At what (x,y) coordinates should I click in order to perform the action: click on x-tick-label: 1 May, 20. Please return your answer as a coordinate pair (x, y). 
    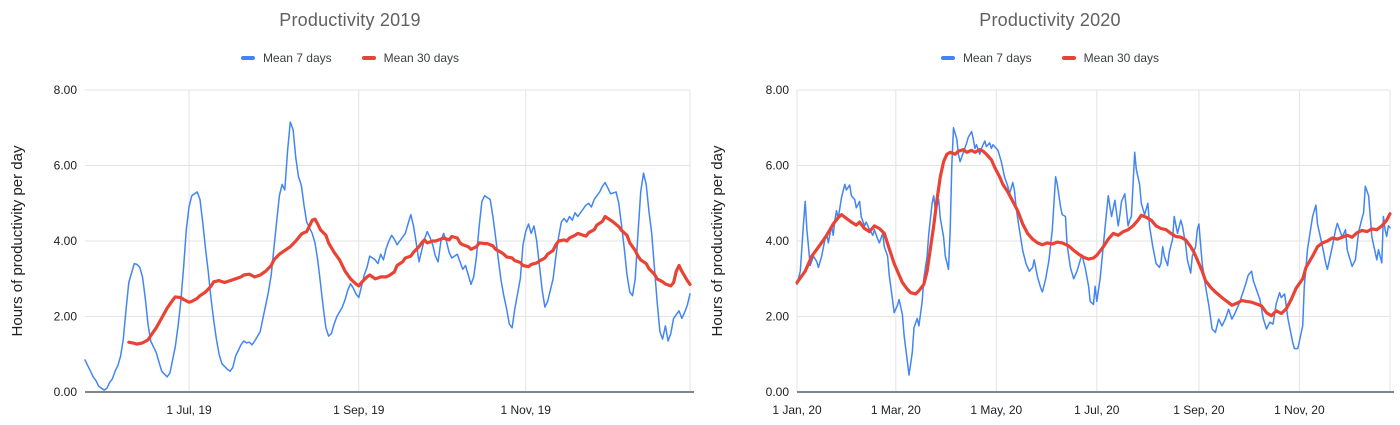
    Looking at the image, I should click on (996, 410).